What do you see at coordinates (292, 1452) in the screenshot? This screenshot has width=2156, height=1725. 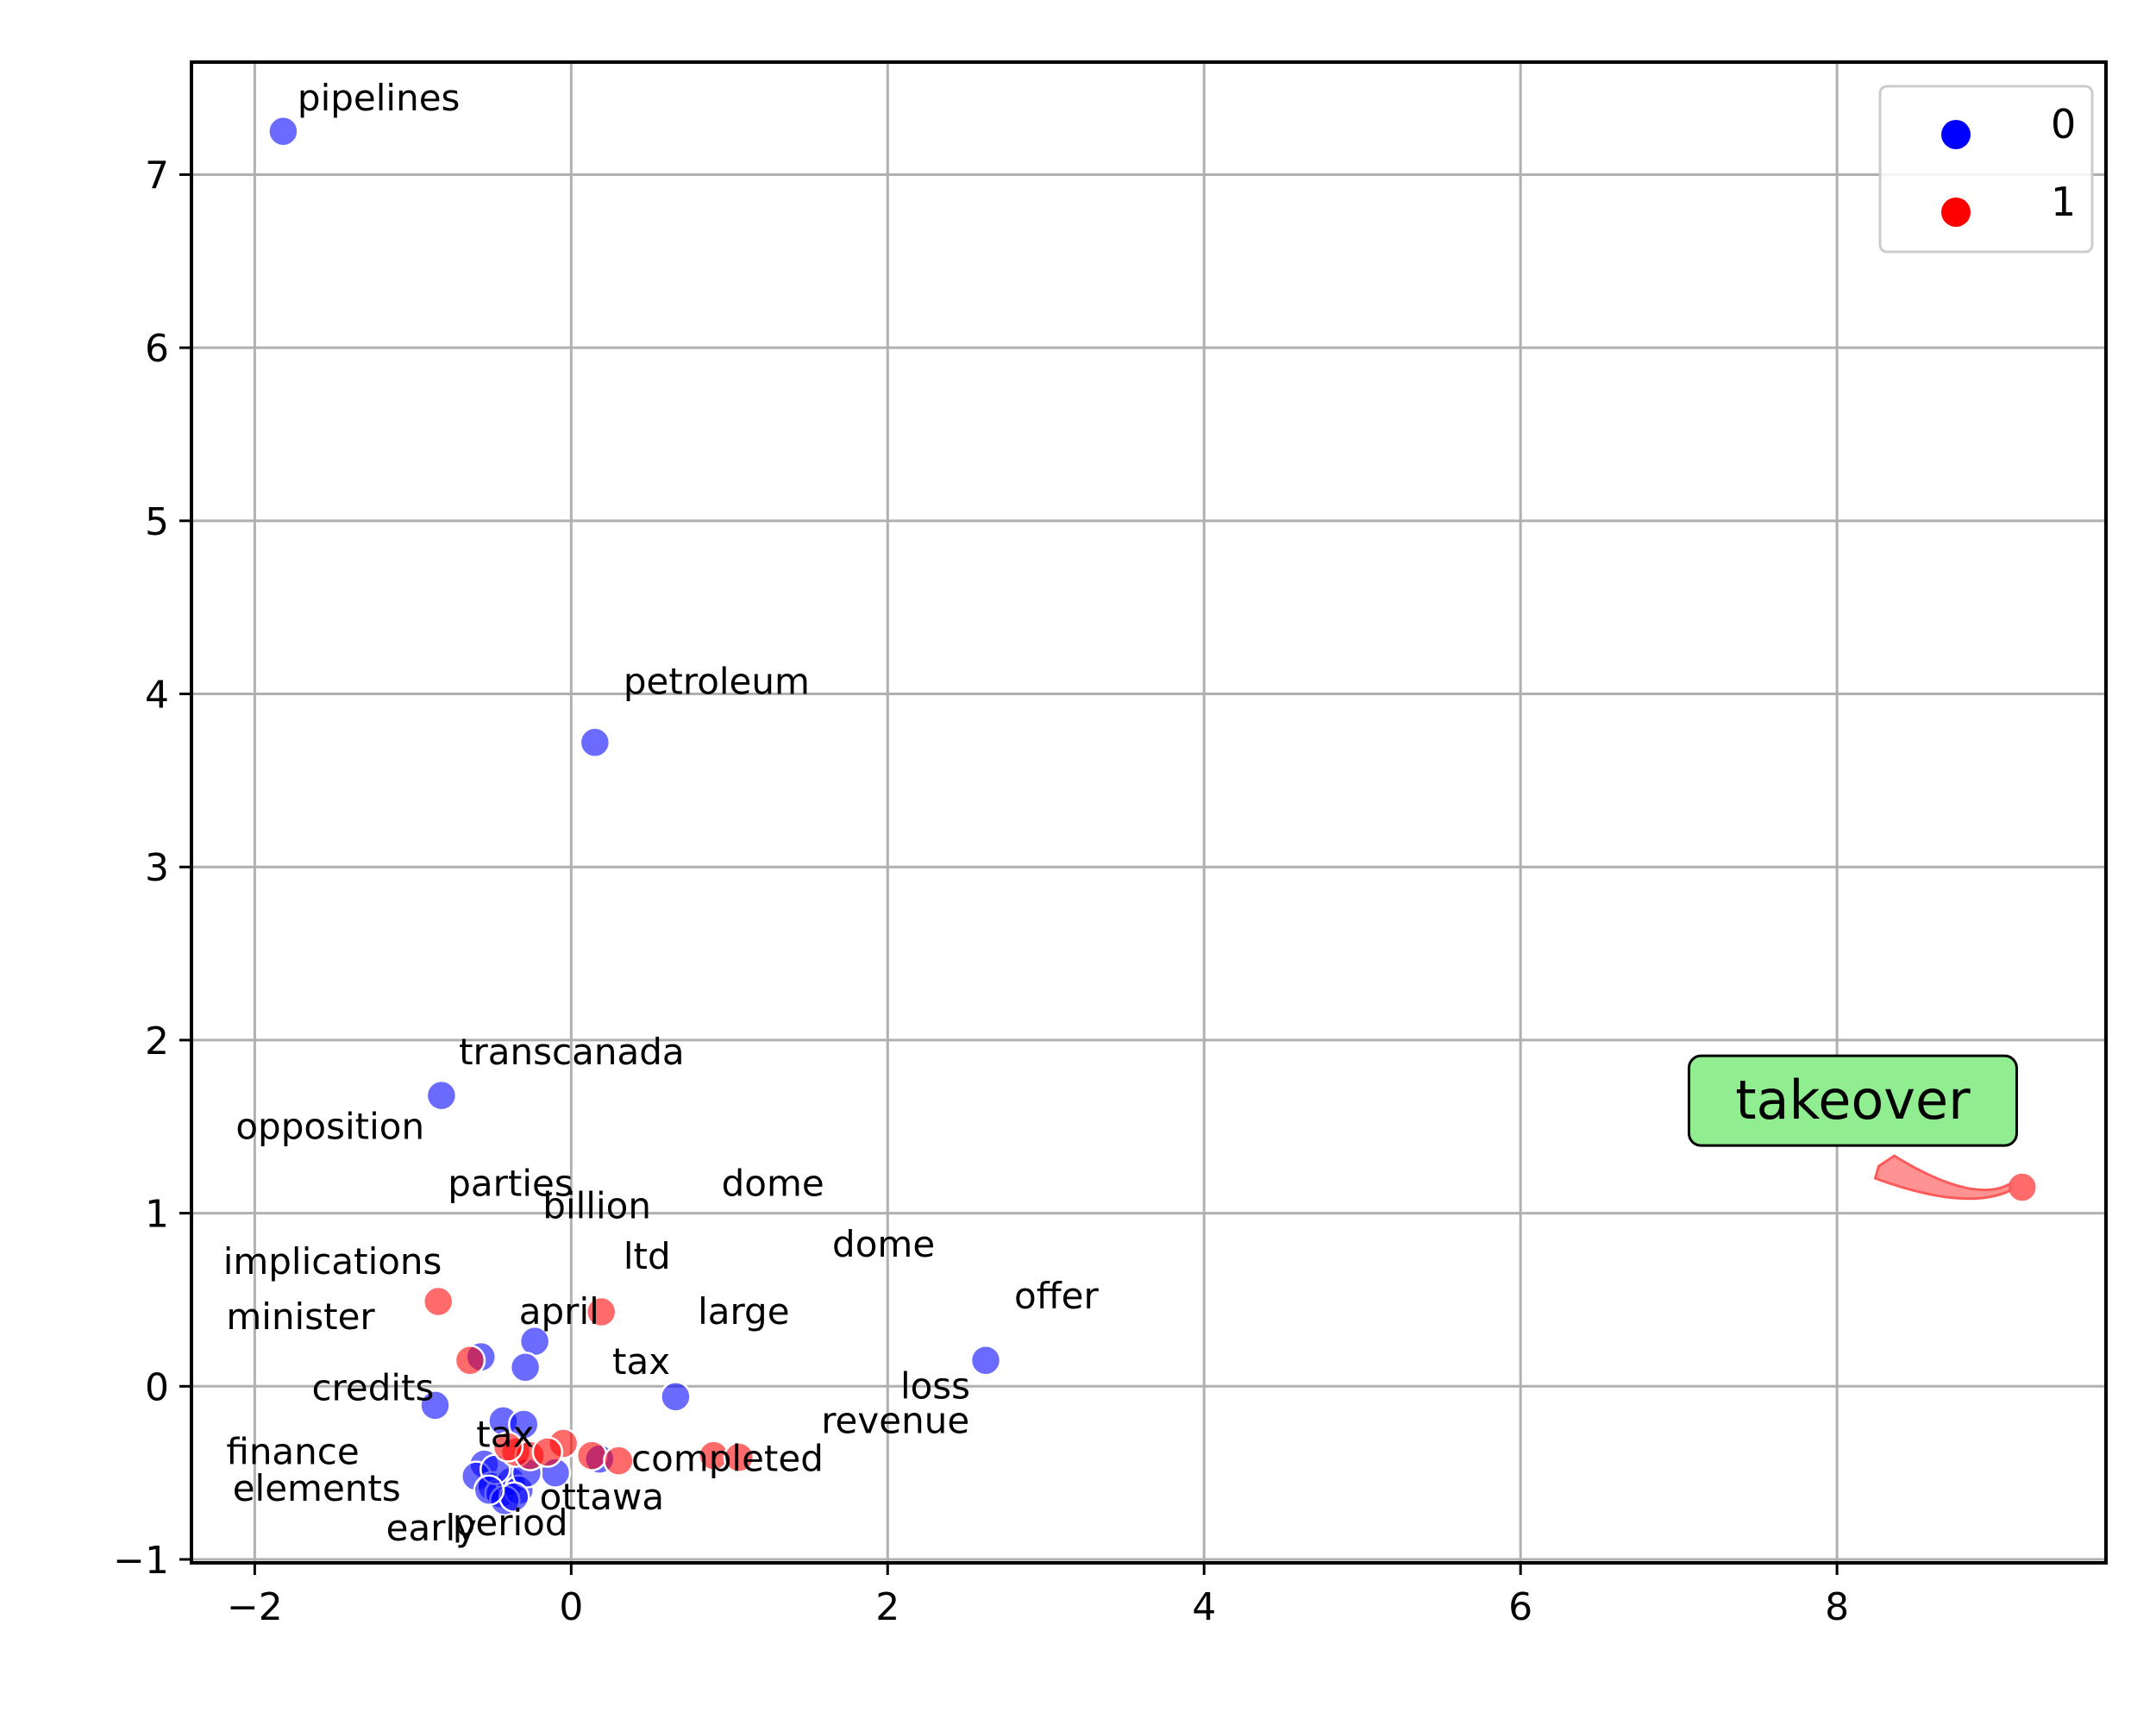 I see `point-label: finance` at bounding box center [292, 1452].